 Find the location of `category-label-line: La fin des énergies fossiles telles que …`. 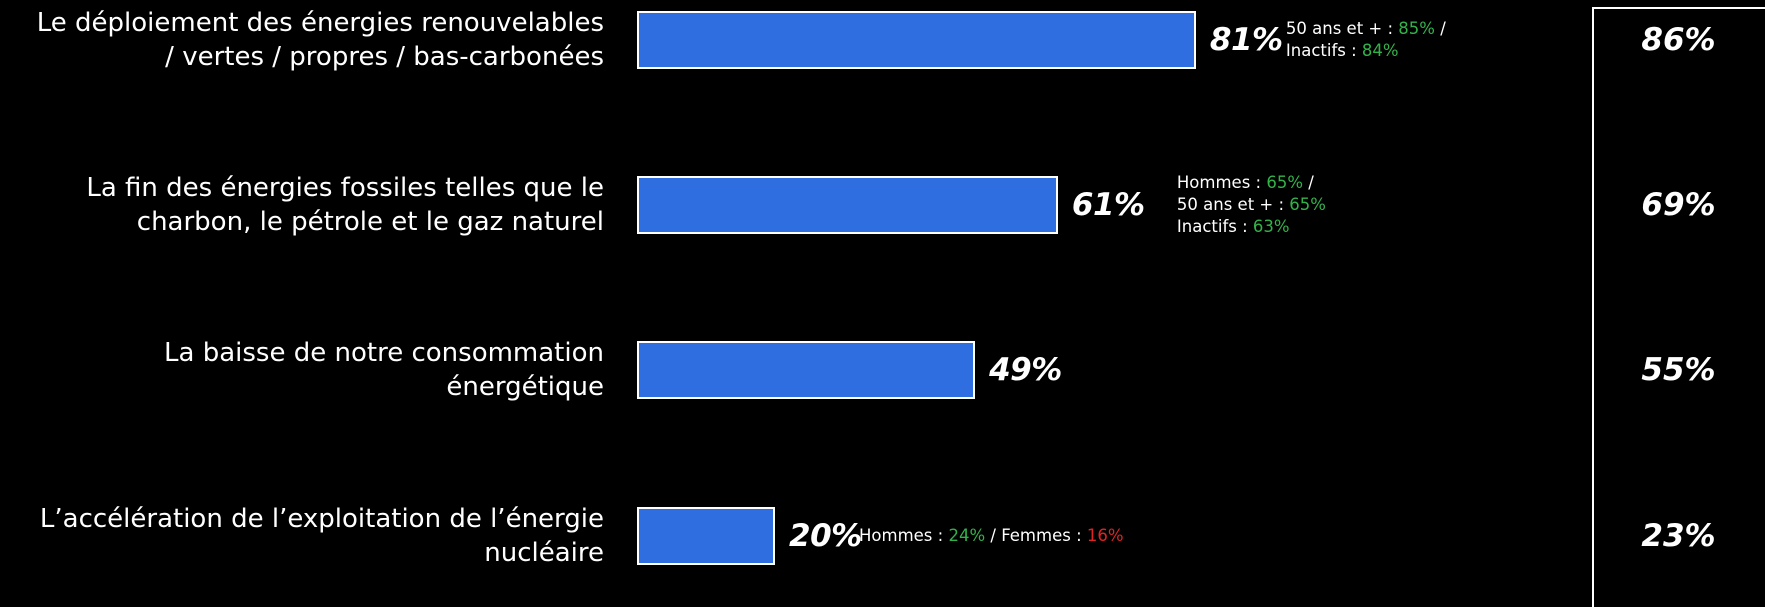

category-label-line: La fin des énergies fossiles telles que … is located at coordinates (345, 188).